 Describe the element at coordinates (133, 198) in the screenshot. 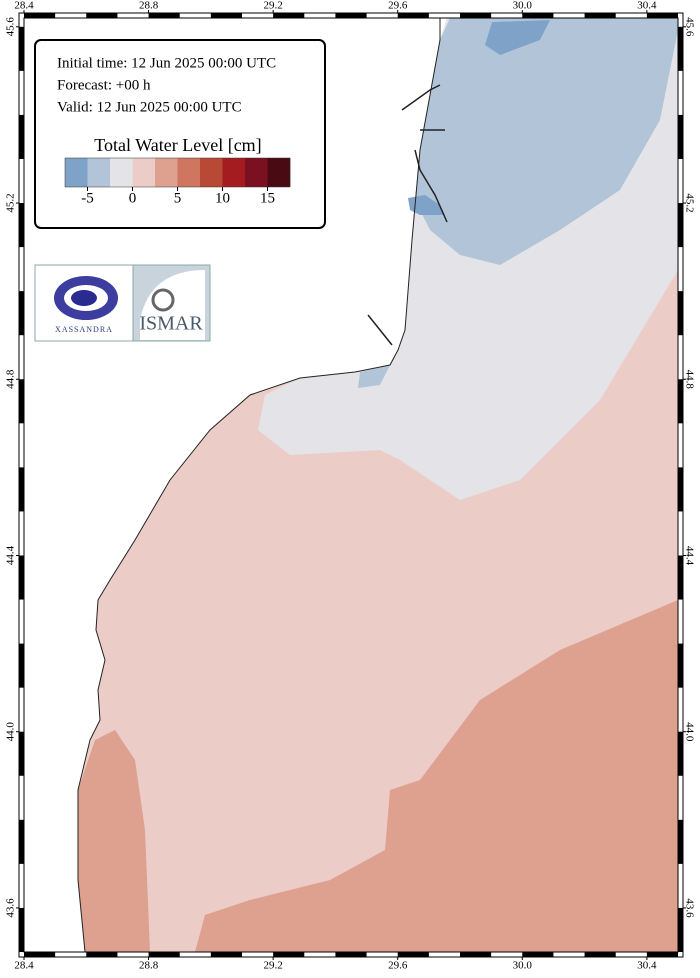

I see `colorbar-tick-label: 0` at that location.